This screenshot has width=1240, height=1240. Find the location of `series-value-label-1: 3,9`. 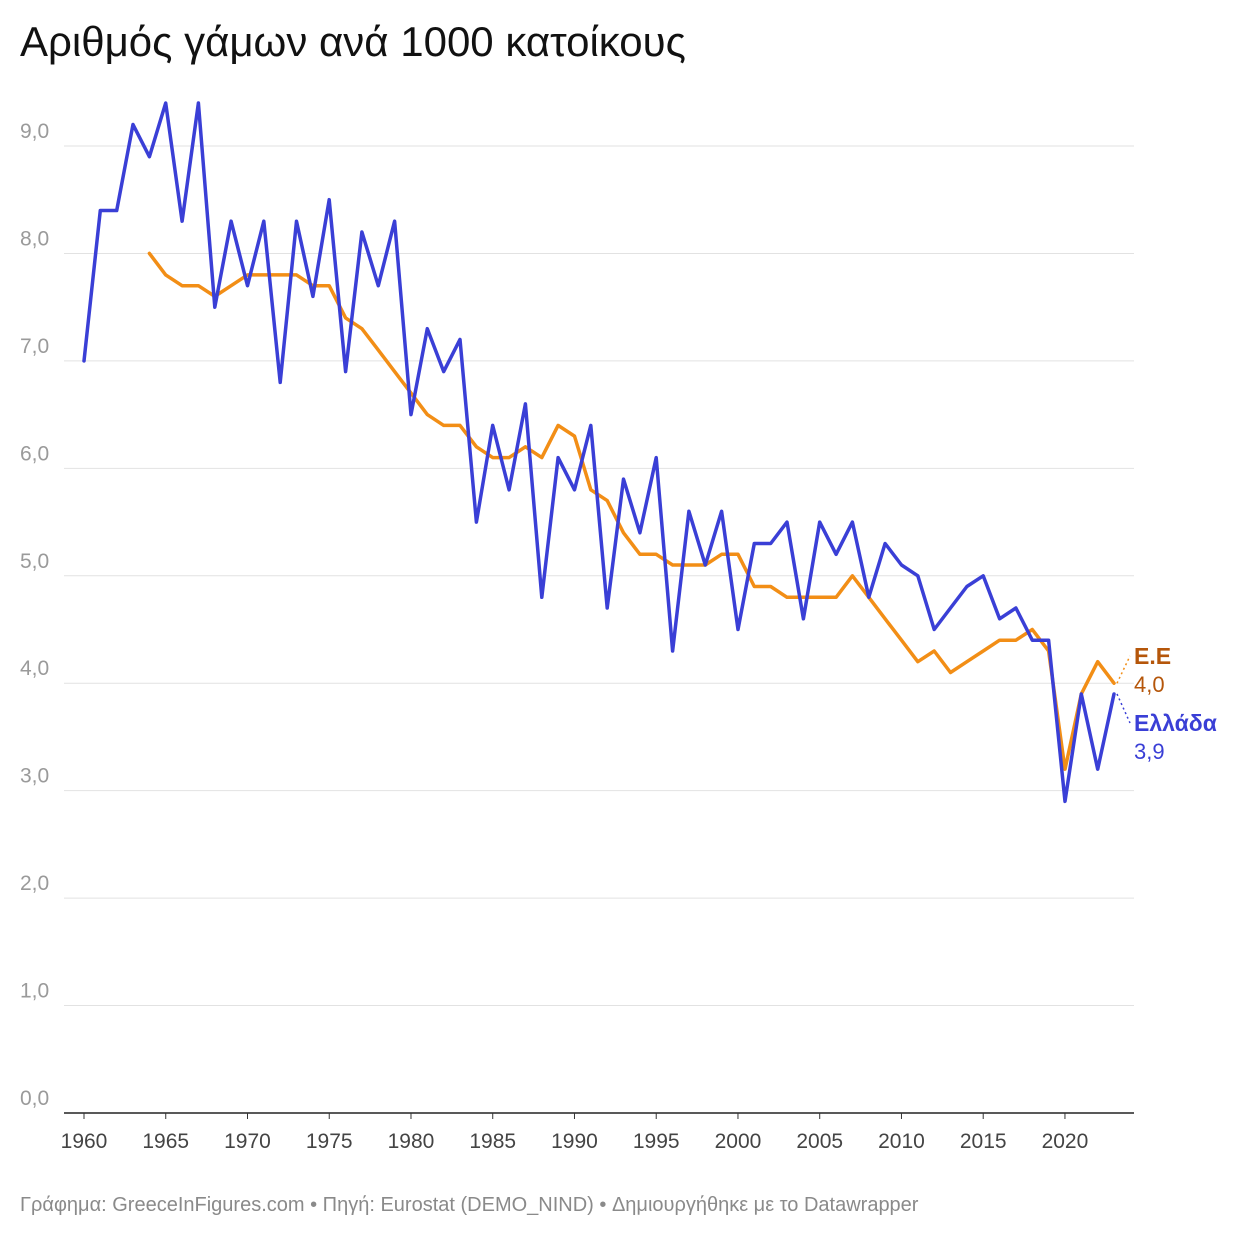

series-value-label-1: 3,9 is located at coordinates (1149, 751).